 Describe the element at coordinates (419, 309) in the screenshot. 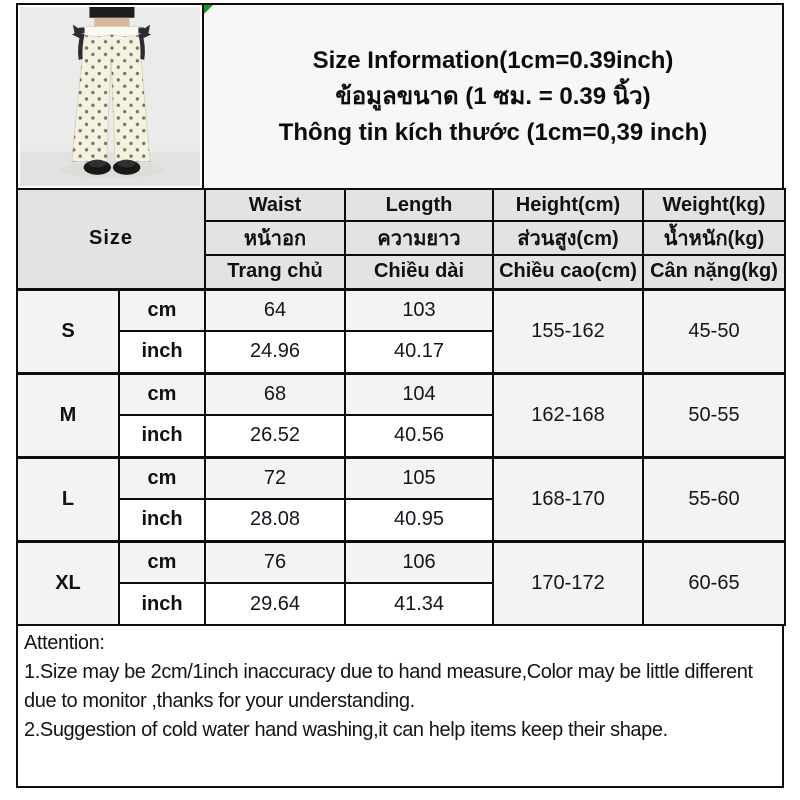

I see `length-cm-s: 103` at that location.